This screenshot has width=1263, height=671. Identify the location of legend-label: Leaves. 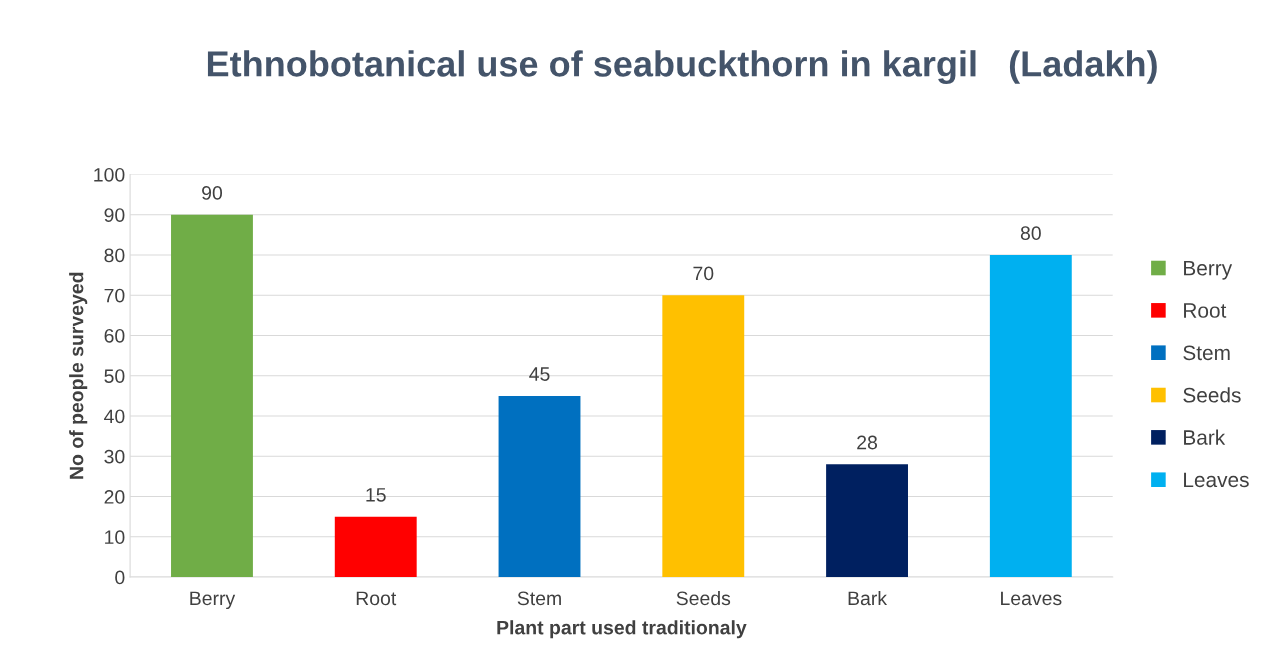
(1216, 480).